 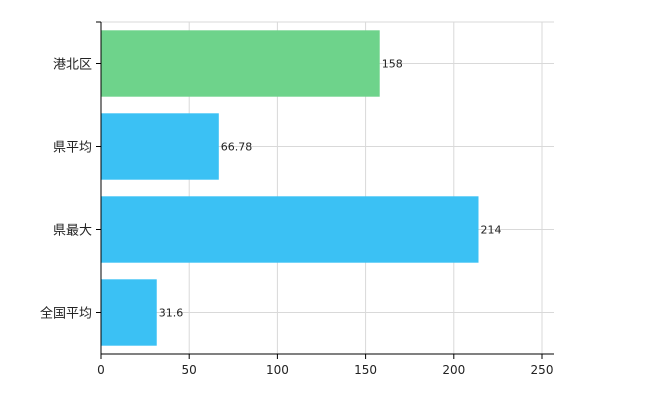 What do you see at coordinates (189, 370) in the screenshot?
I see `x-tick-label-1: 50` at bounding box center [189, 370].